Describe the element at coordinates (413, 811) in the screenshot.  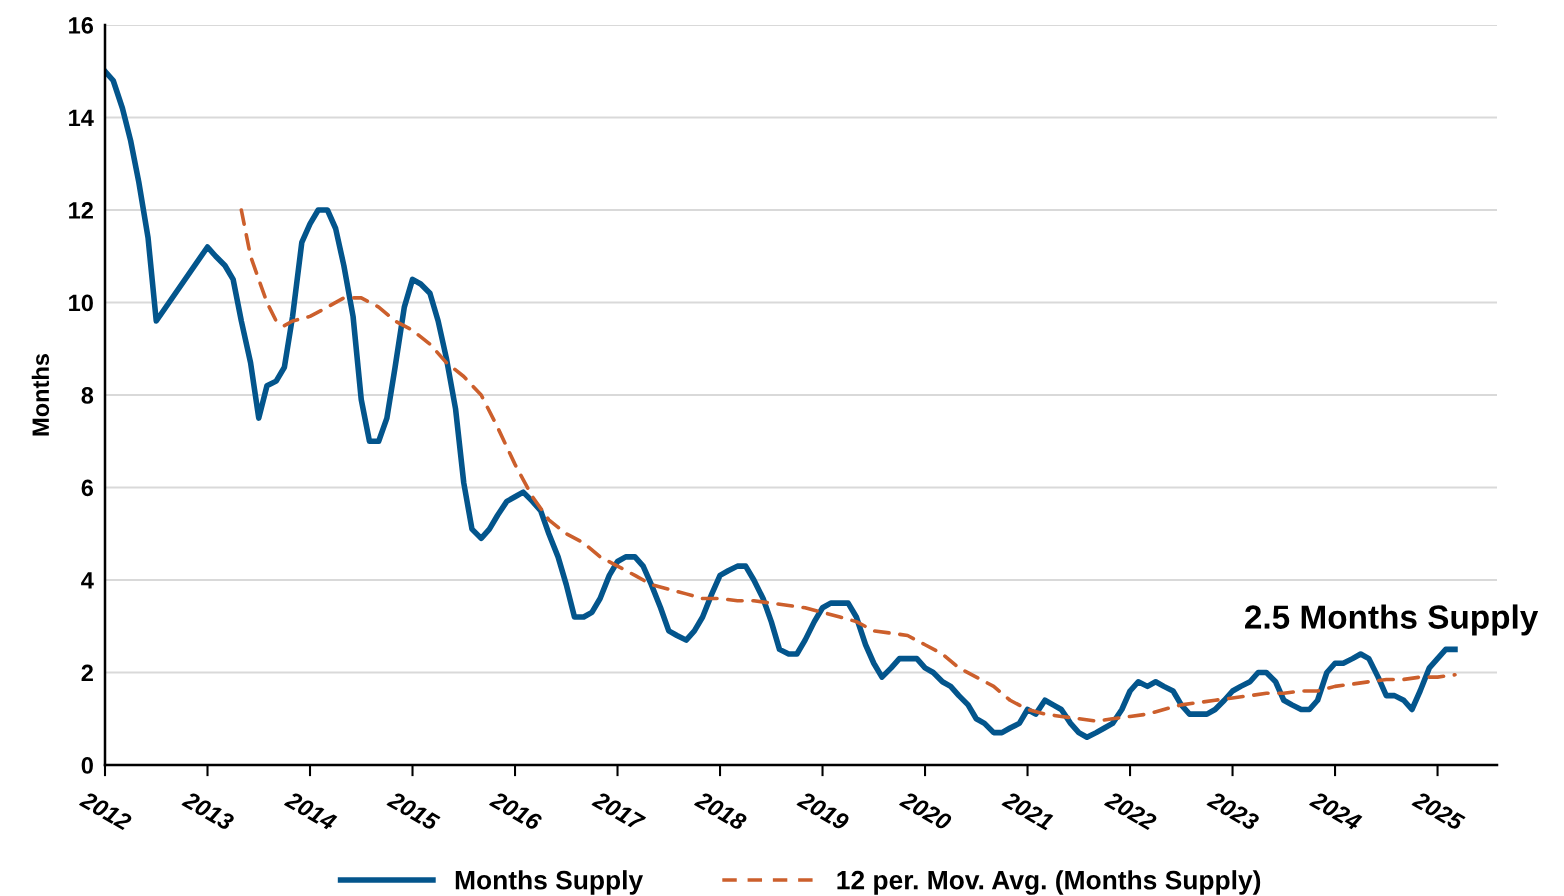
I see `x-tick-label: 2015` at that location.